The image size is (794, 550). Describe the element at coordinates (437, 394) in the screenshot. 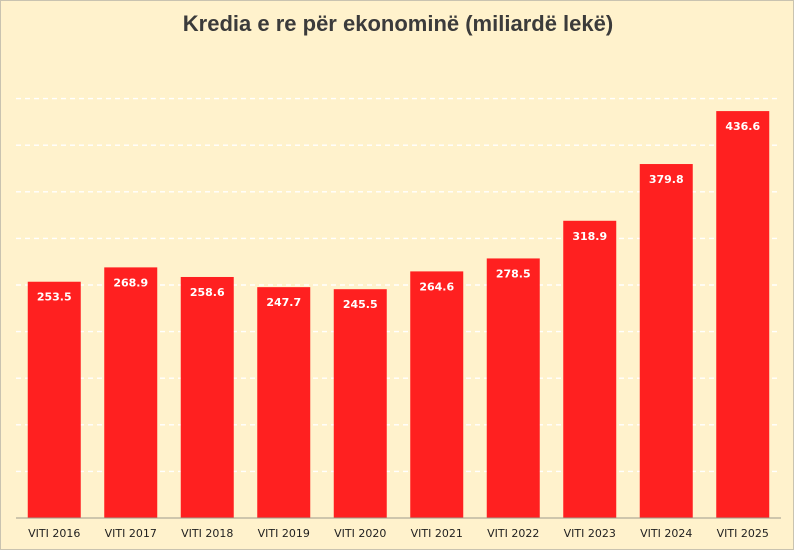

I see `bar-viti-2021` at that location.